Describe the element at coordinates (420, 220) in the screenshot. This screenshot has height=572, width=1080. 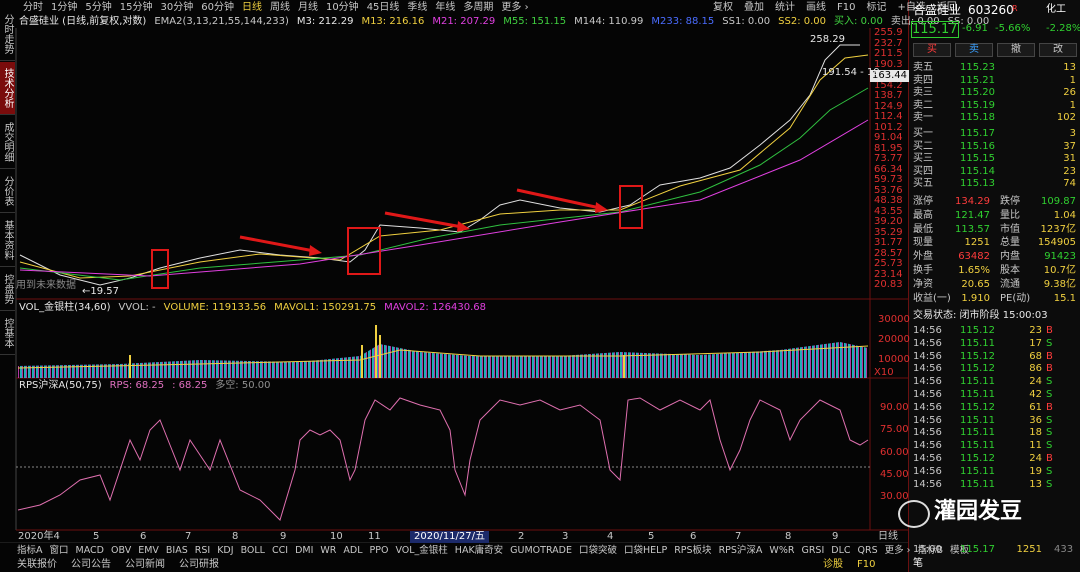
I see `trend-arrows` at that location.